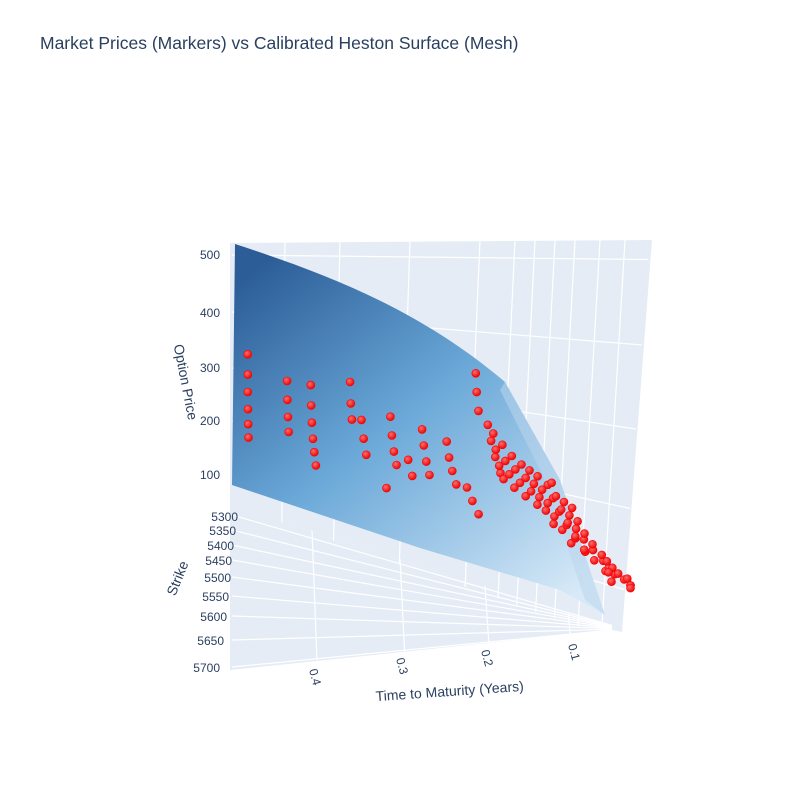 This screenshot has width=800, height=805. I want to click on y-tick-label: 5600, so click(213, 617).